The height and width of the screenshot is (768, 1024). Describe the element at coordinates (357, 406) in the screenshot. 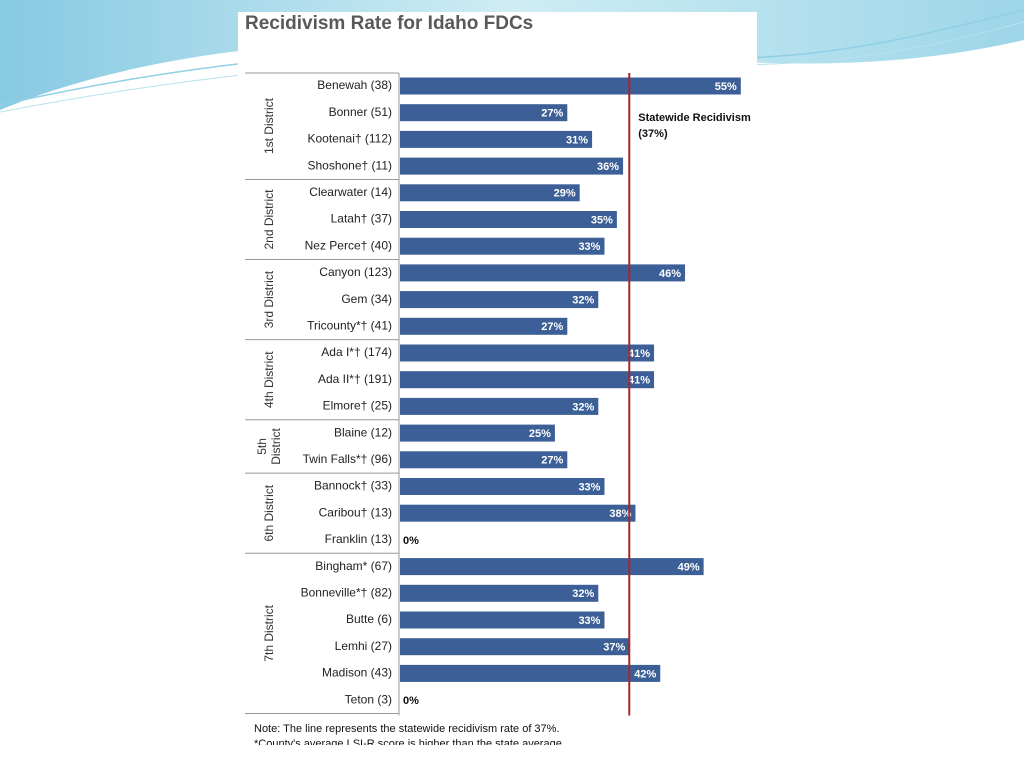

I see `category-label: Elmore† (25)` at that location.